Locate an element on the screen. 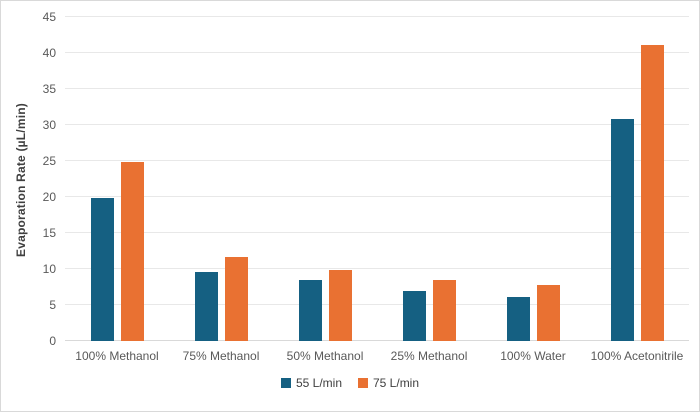 This screenshot has height=412, width=700. y-tick-label: 15 is located at coordinates (49, 233).